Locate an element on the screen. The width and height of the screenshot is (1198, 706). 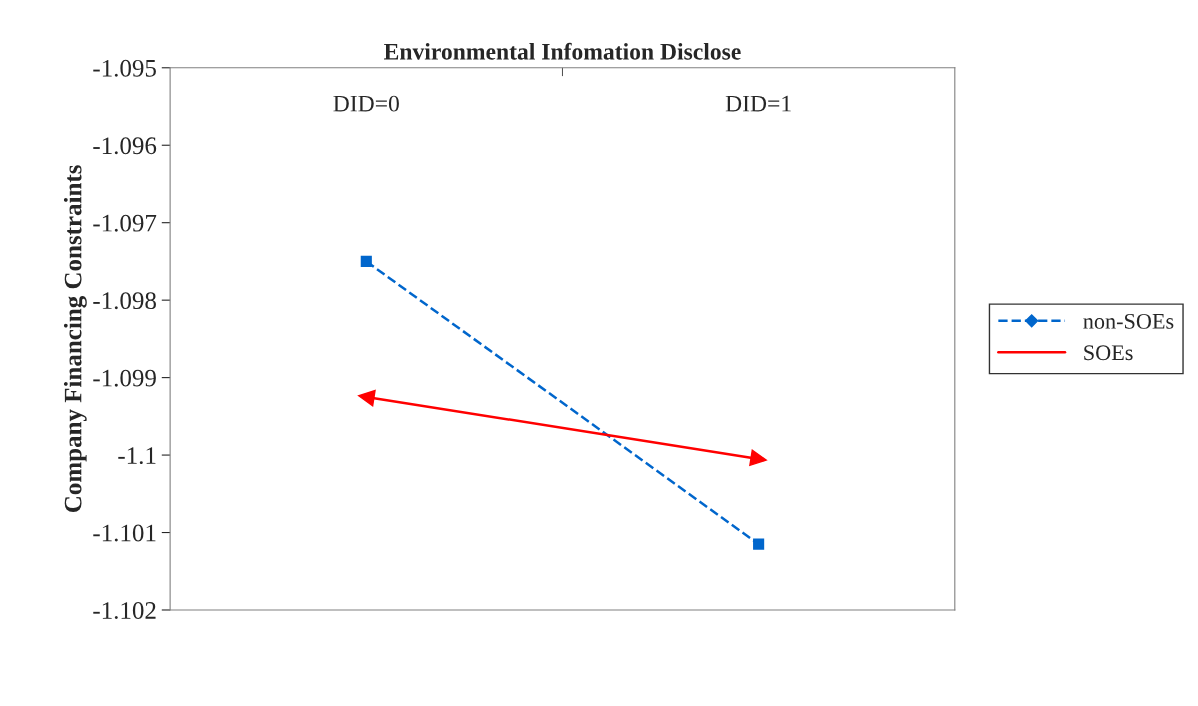
y-tick-label: -1.1 is located at coordinates (137, 456).